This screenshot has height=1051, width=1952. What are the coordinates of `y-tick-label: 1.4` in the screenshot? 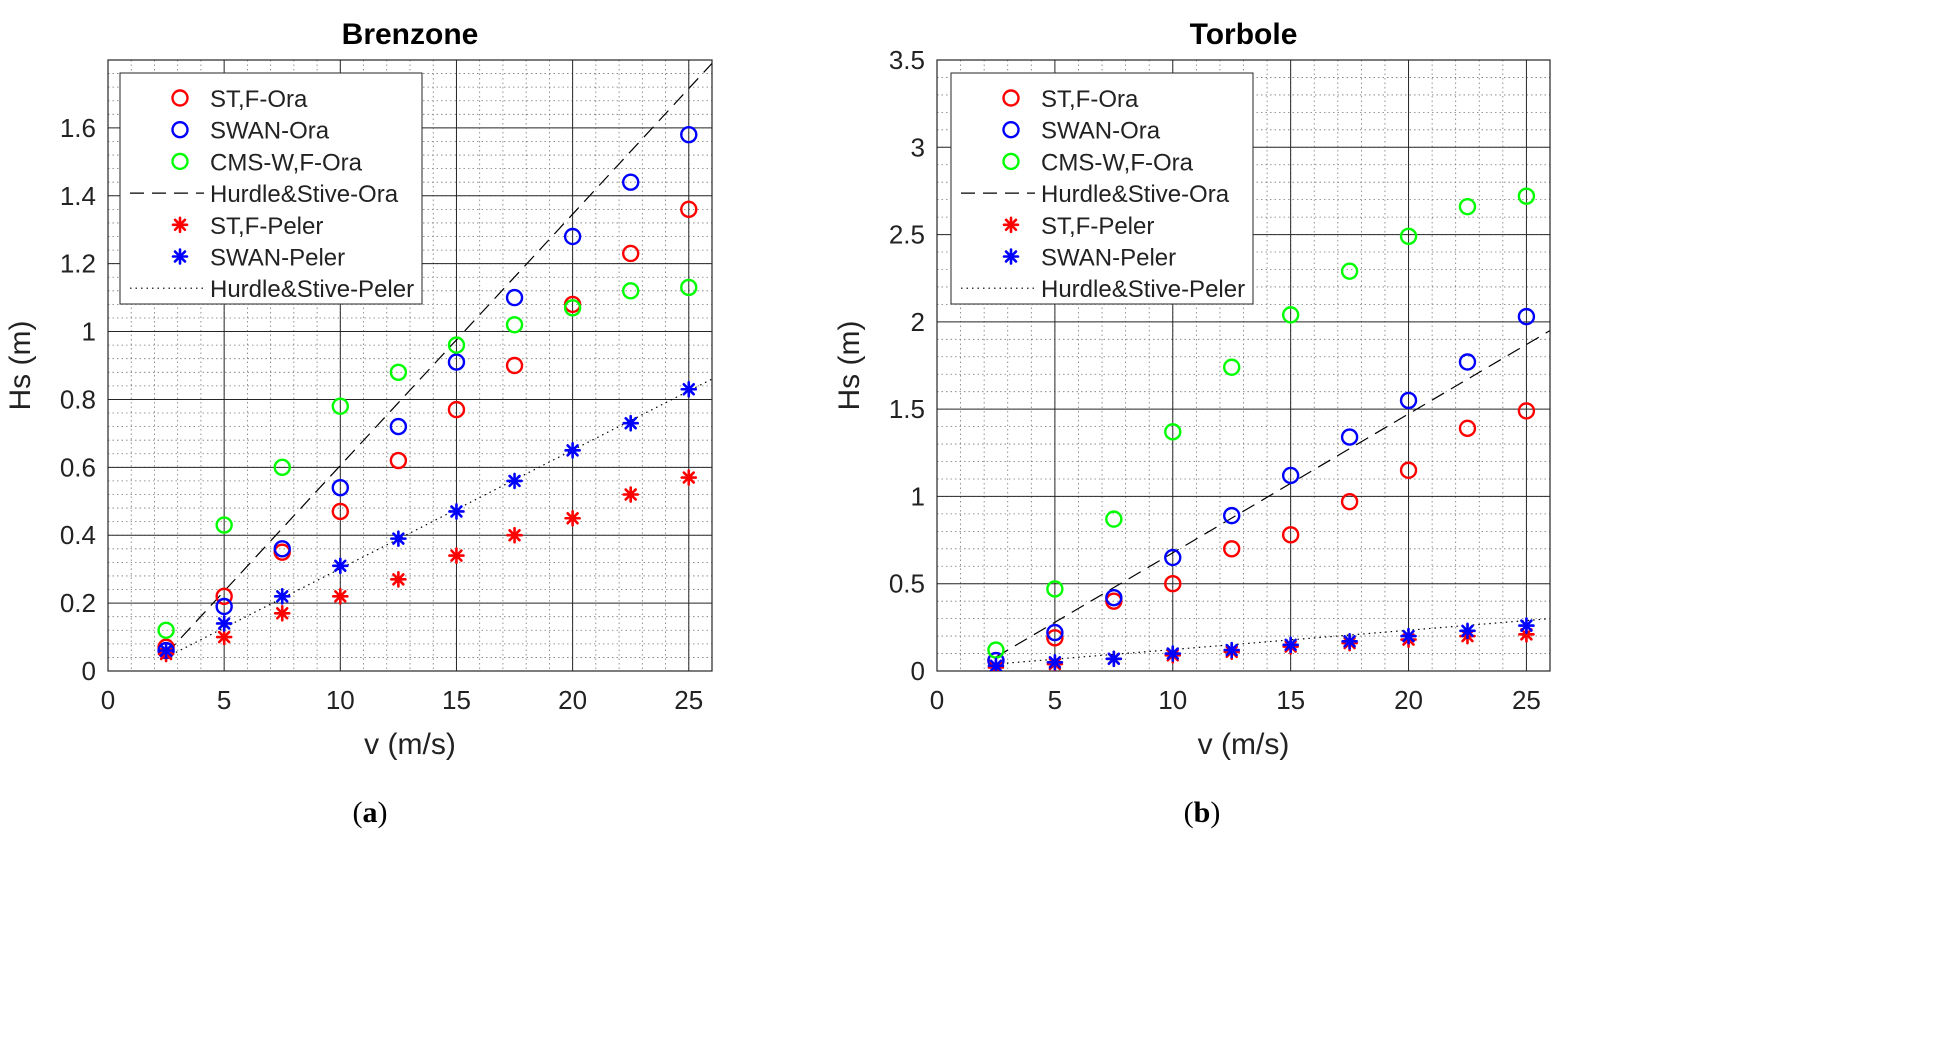 It's located at (78, 196).